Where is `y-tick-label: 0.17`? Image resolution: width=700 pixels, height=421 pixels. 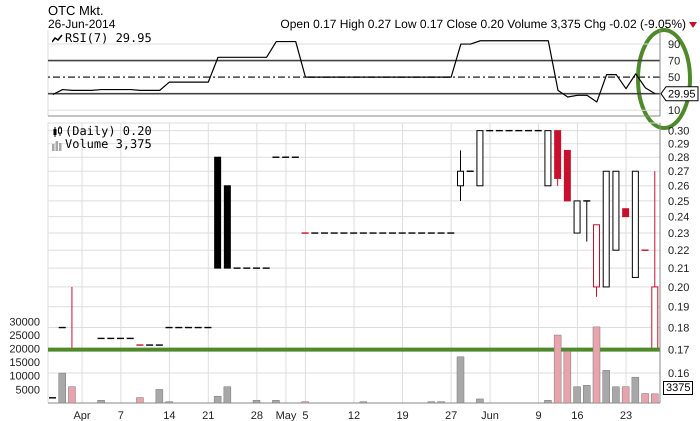 y-tick-label: 0.17 is located at coordinates (679, 350).